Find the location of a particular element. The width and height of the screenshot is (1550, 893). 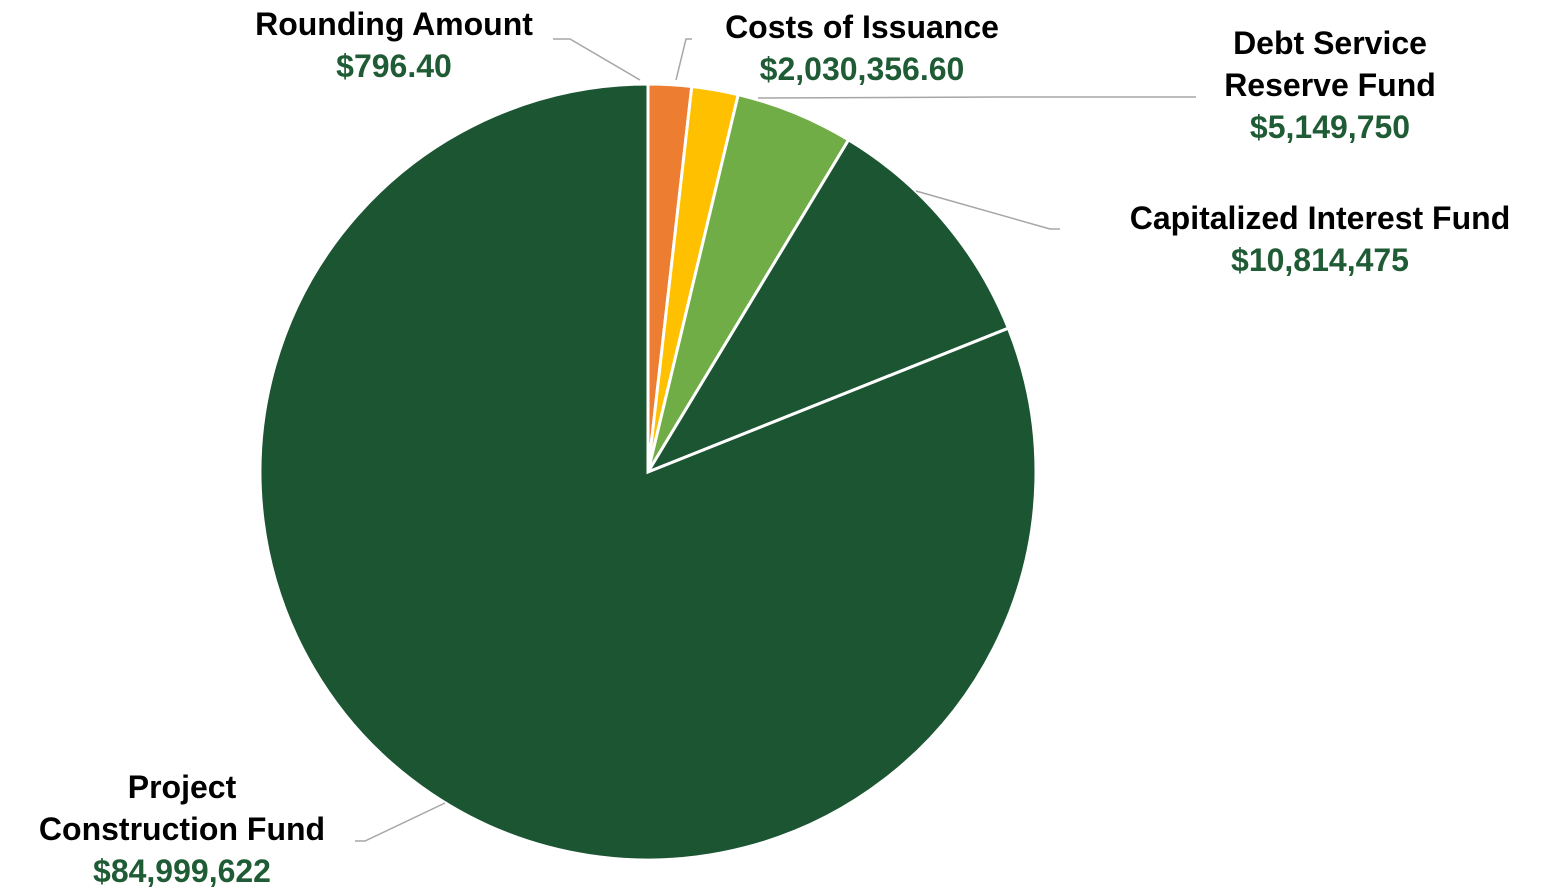

slice-name-1-0: Costs of Issuance is located at coordinates (862, 27).